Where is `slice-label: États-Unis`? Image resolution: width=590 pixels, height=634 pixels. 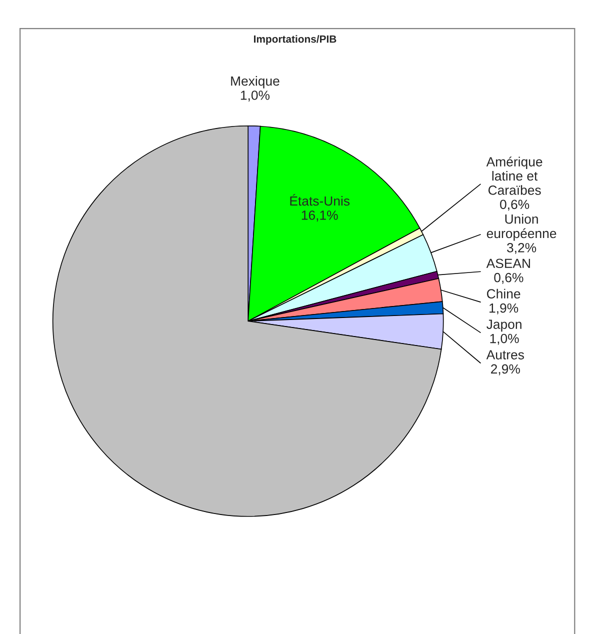
slice-label: États-Unis is located at coordinates (320, 200).